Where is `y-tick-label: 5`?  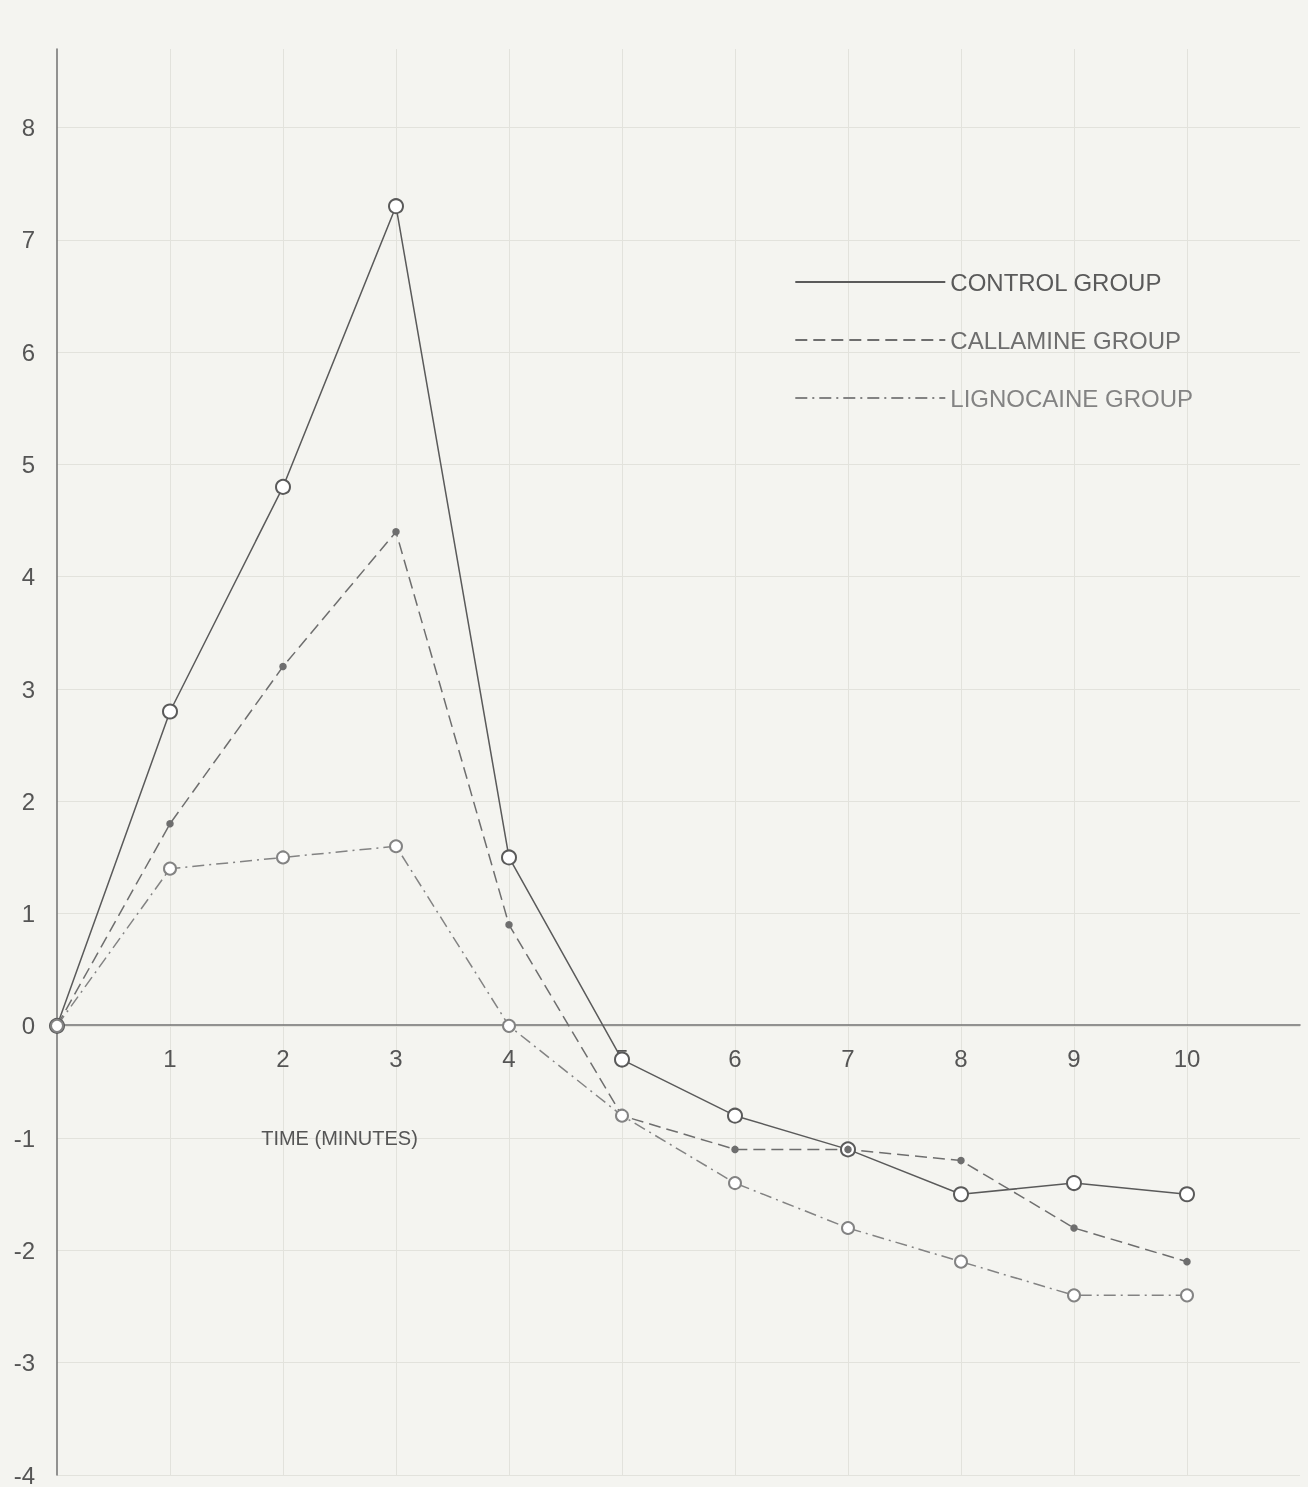
y-tick-label: 5 is located at coordinates (28, 464).